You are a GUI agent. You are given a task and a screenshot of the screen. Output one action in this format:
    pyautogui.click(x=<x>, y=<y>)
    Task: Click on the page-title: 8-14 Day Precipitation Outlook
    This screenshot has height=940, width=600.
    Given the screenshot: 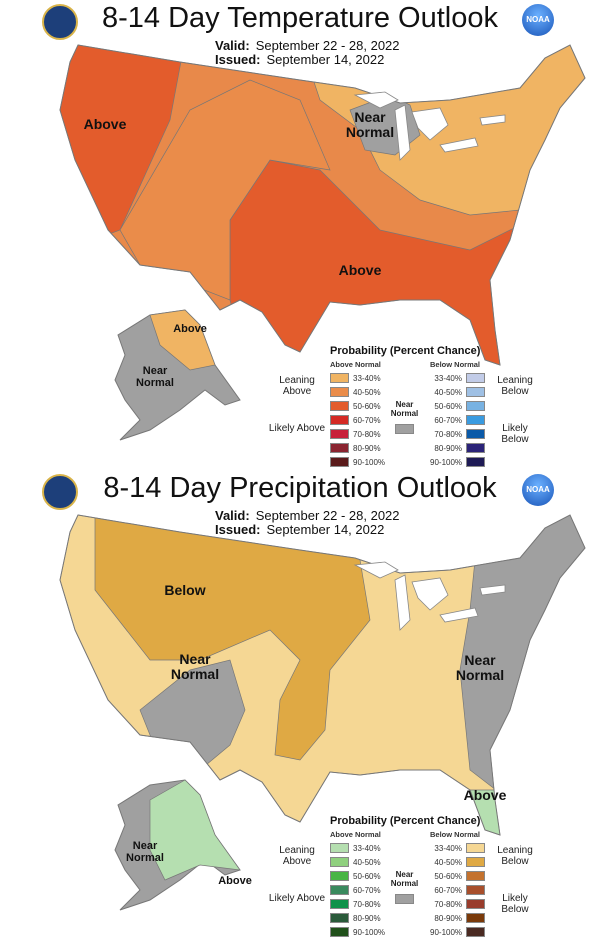 What is the action you would take?
    pyautogui.click(x=300, y=488)
    